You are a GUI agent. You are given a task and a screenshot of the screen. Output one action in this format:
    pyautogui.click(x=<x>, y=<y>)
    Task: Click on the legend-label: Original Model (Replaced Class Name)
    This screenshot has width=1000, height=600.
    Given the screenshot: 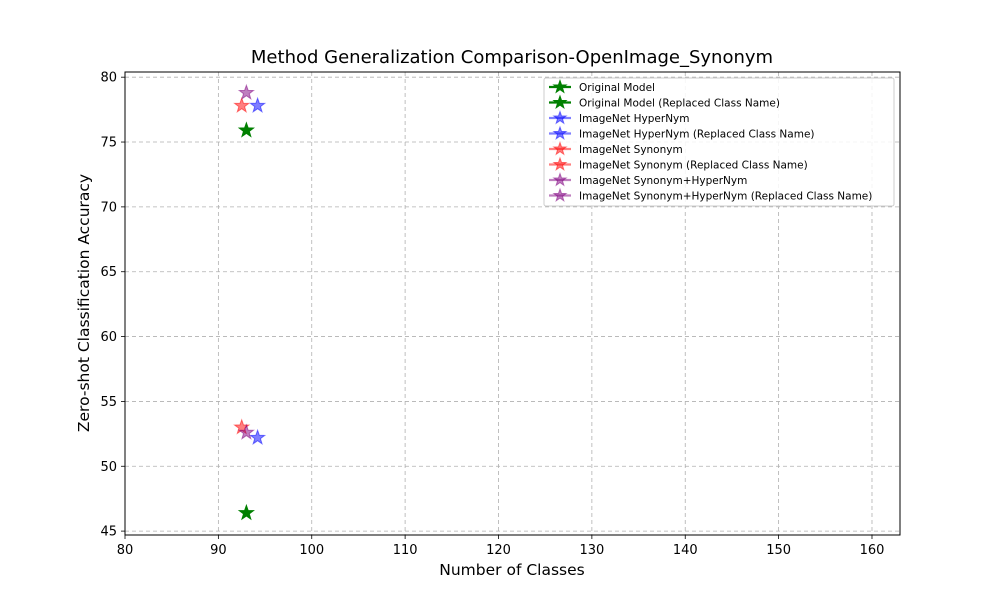 What is the action you would take?
    pyautogui.click(x=679, y=103)
    